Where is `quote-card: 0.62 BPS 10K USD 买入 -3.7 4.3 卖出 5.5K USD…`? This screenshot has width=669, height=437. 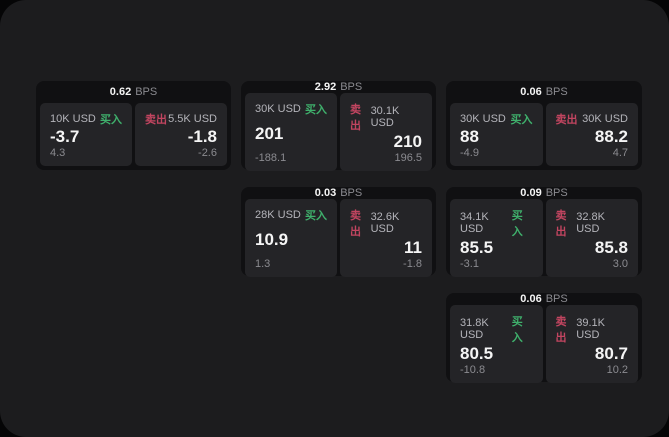
quote-card: 0.62 BPS 10K USD 买入 -3.7 4.3 卖出 5.5K USD… is located at coordinates (133, 125).